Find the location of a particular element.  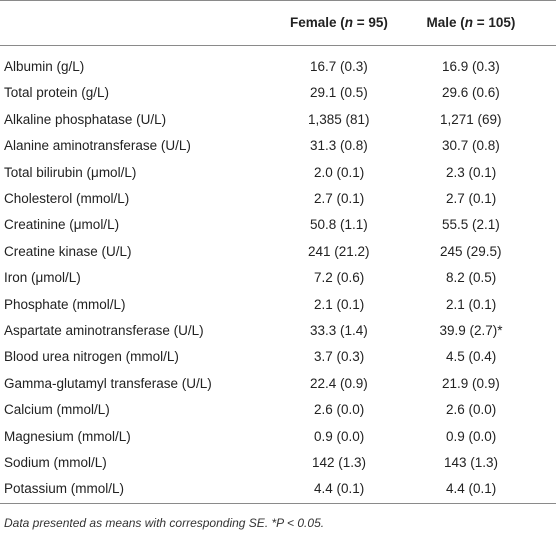

row-label: Total bilirubin (μmol/L) is located at coordinates (70, 172).